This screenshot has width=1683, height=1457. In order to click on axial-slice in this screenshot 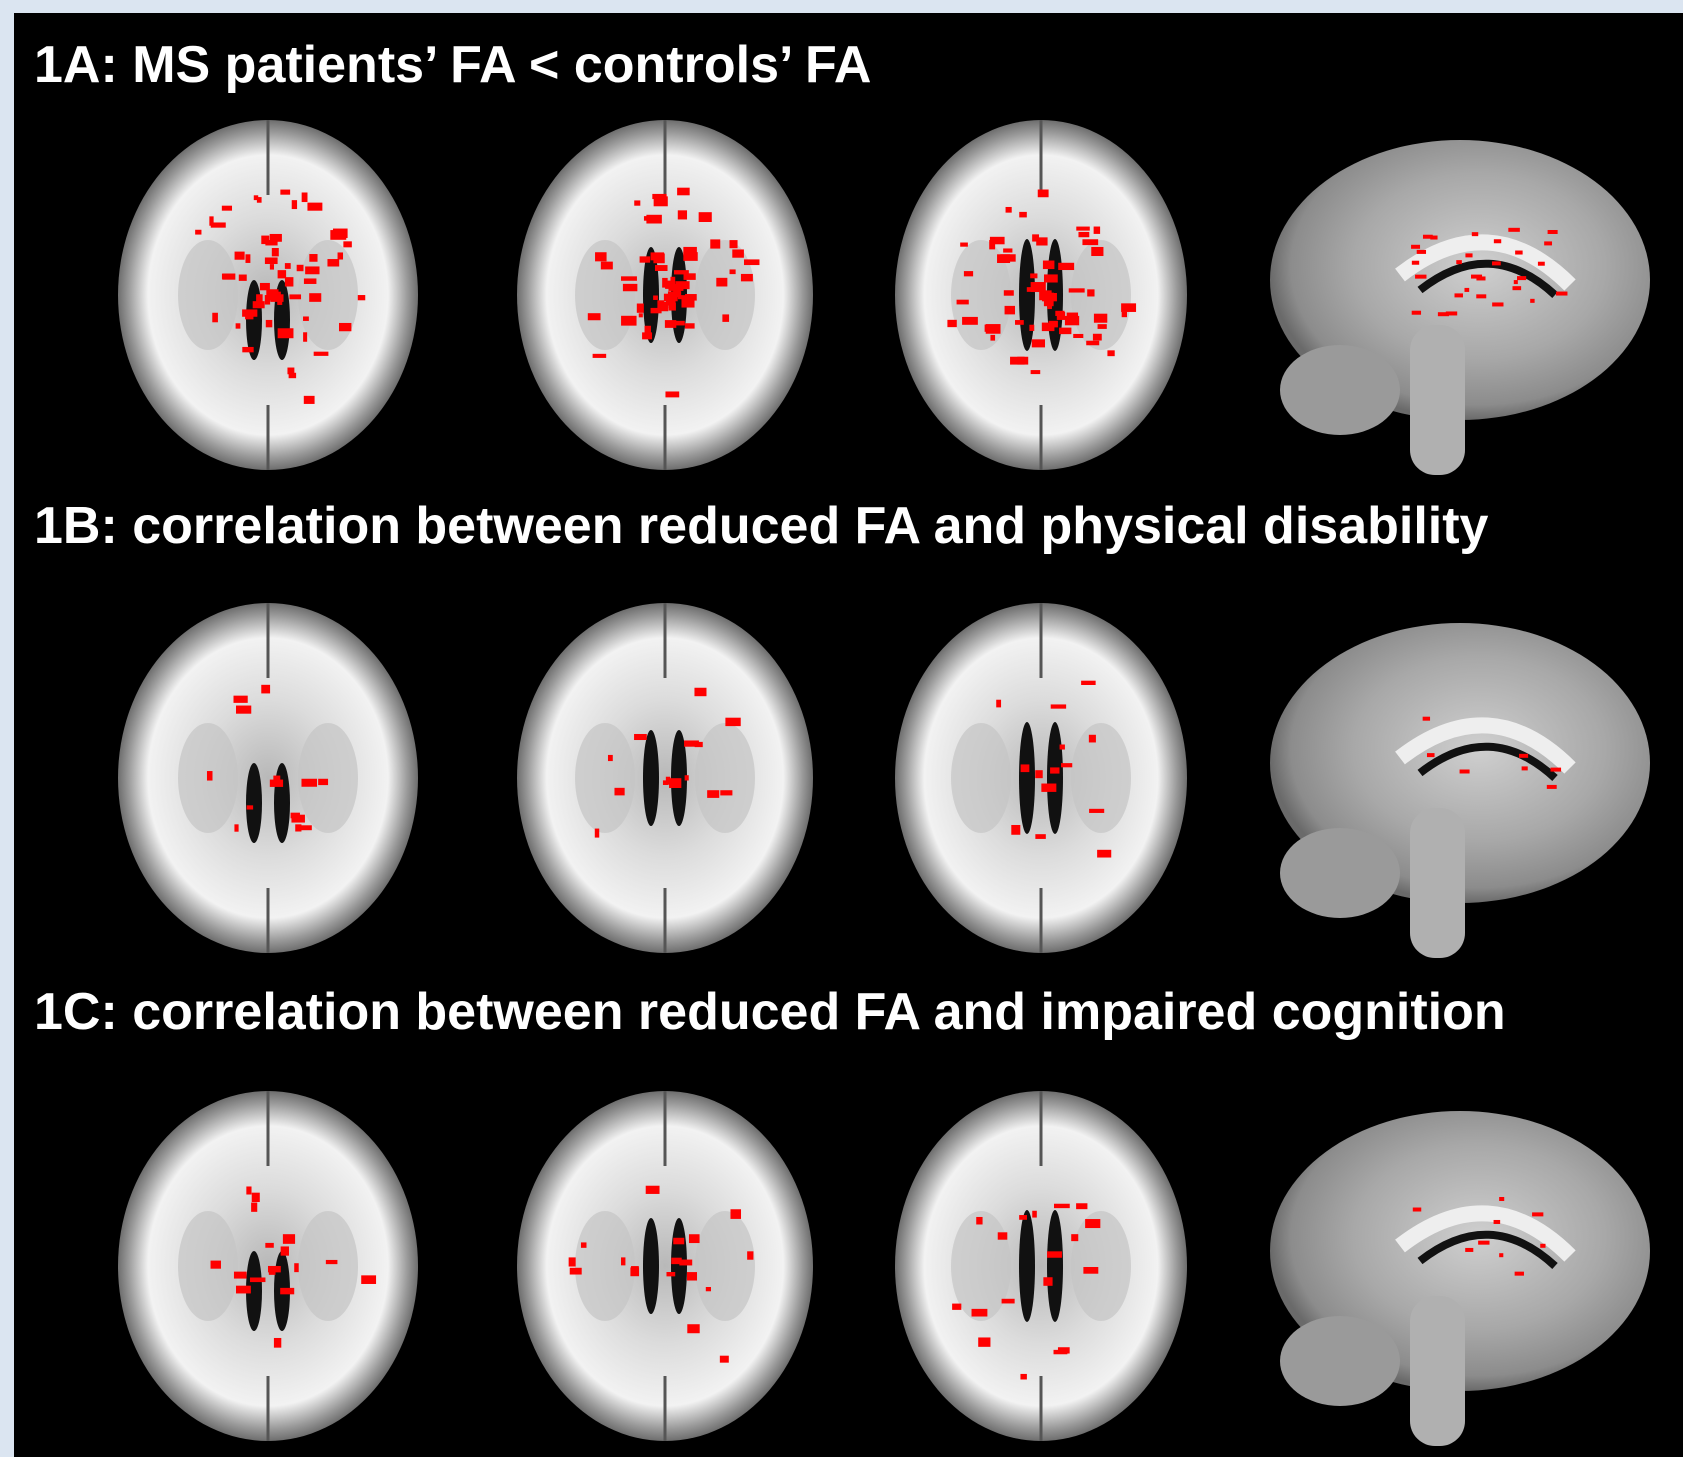, I will do `click(665, 1266)`.